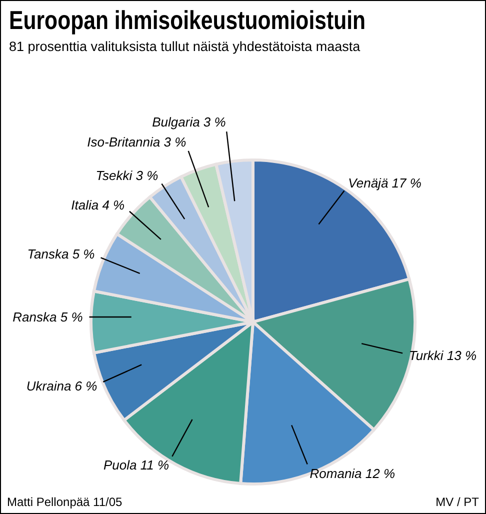 The height and width of the screenshot is (514, 486). I want to click on slice-label: Bulgaria 3 %, so click(189, 122).